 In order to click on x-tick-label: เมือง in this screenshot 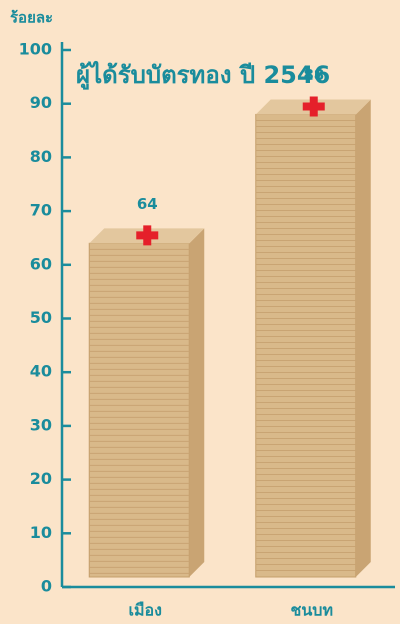, I will do `click(145, 610)`.